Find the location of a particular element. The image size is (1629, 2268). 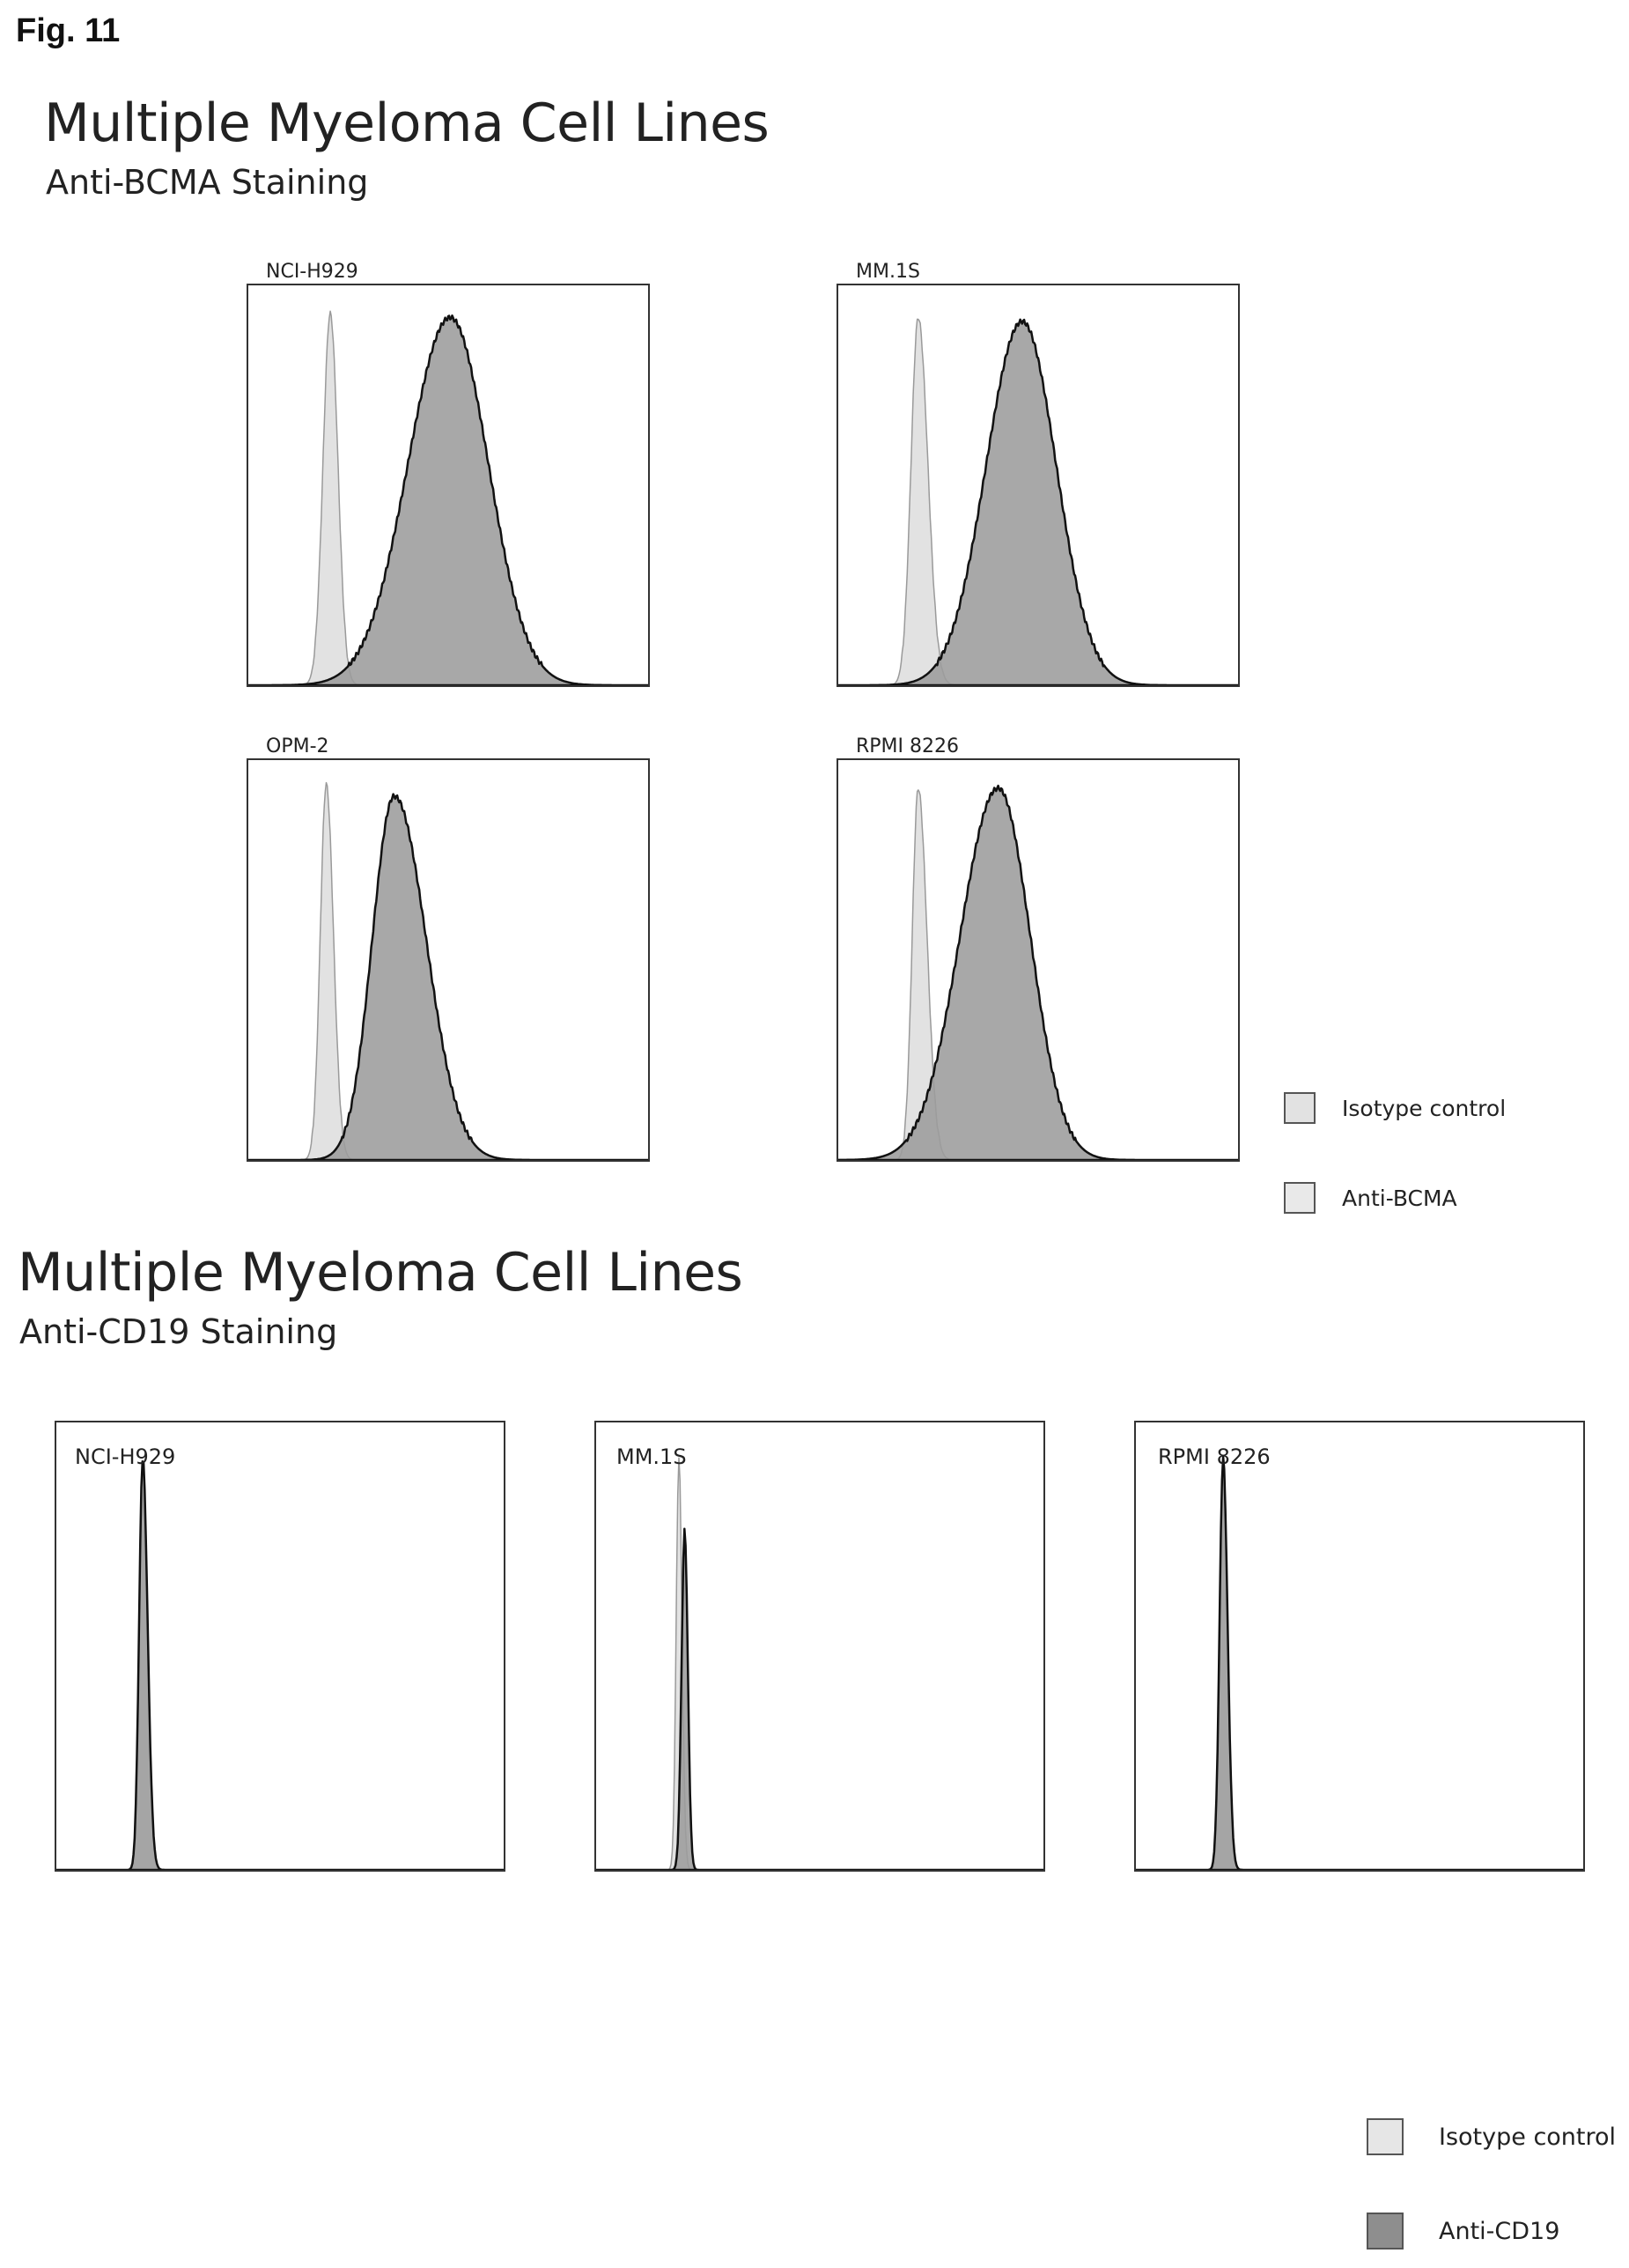

section-bcma-subtitle: Anti-BCMA Staining is located at coordinates (207, 183).